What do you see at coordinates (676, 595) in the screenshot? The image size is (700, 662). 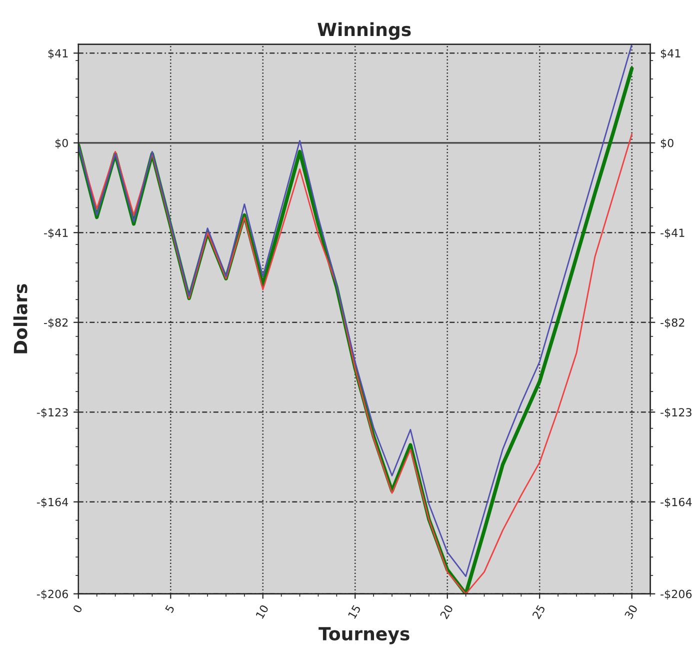 I see `y2-tick-label: -$206` at bounding box center [676, 595].